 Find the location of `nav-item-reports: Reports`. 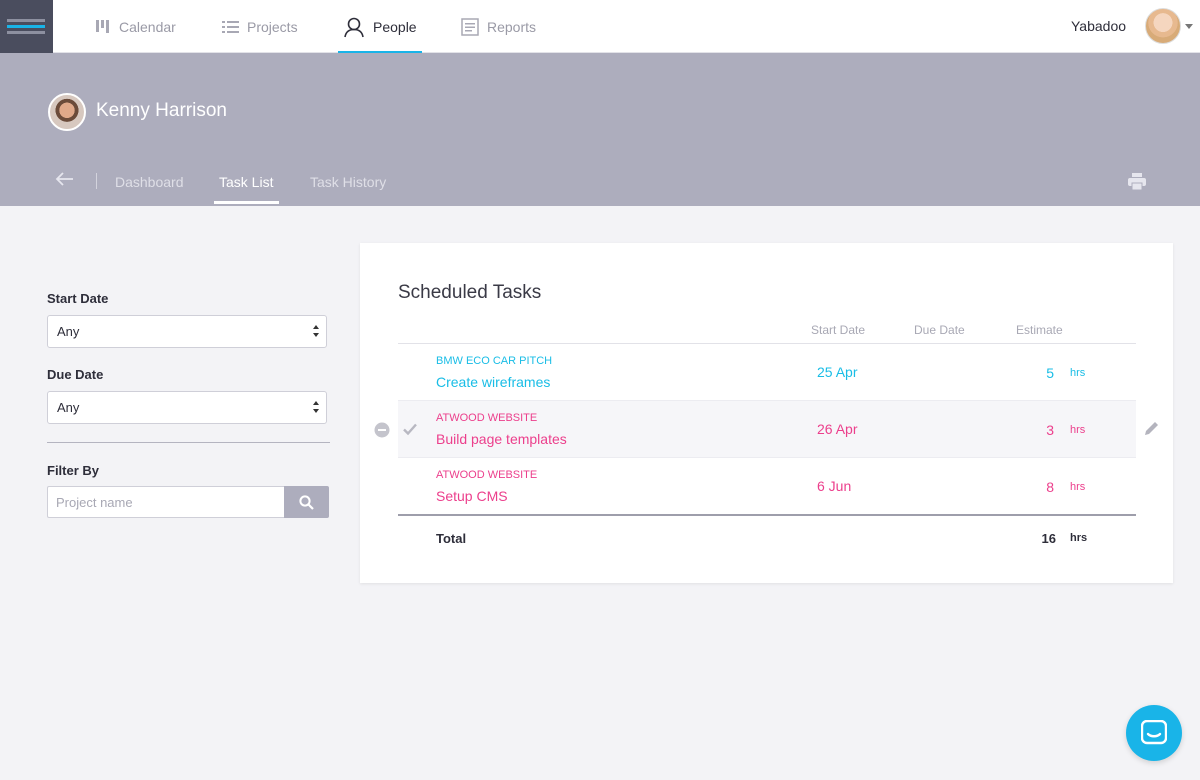

nav-item-reports: Reports is located at coordinates (498, 26).